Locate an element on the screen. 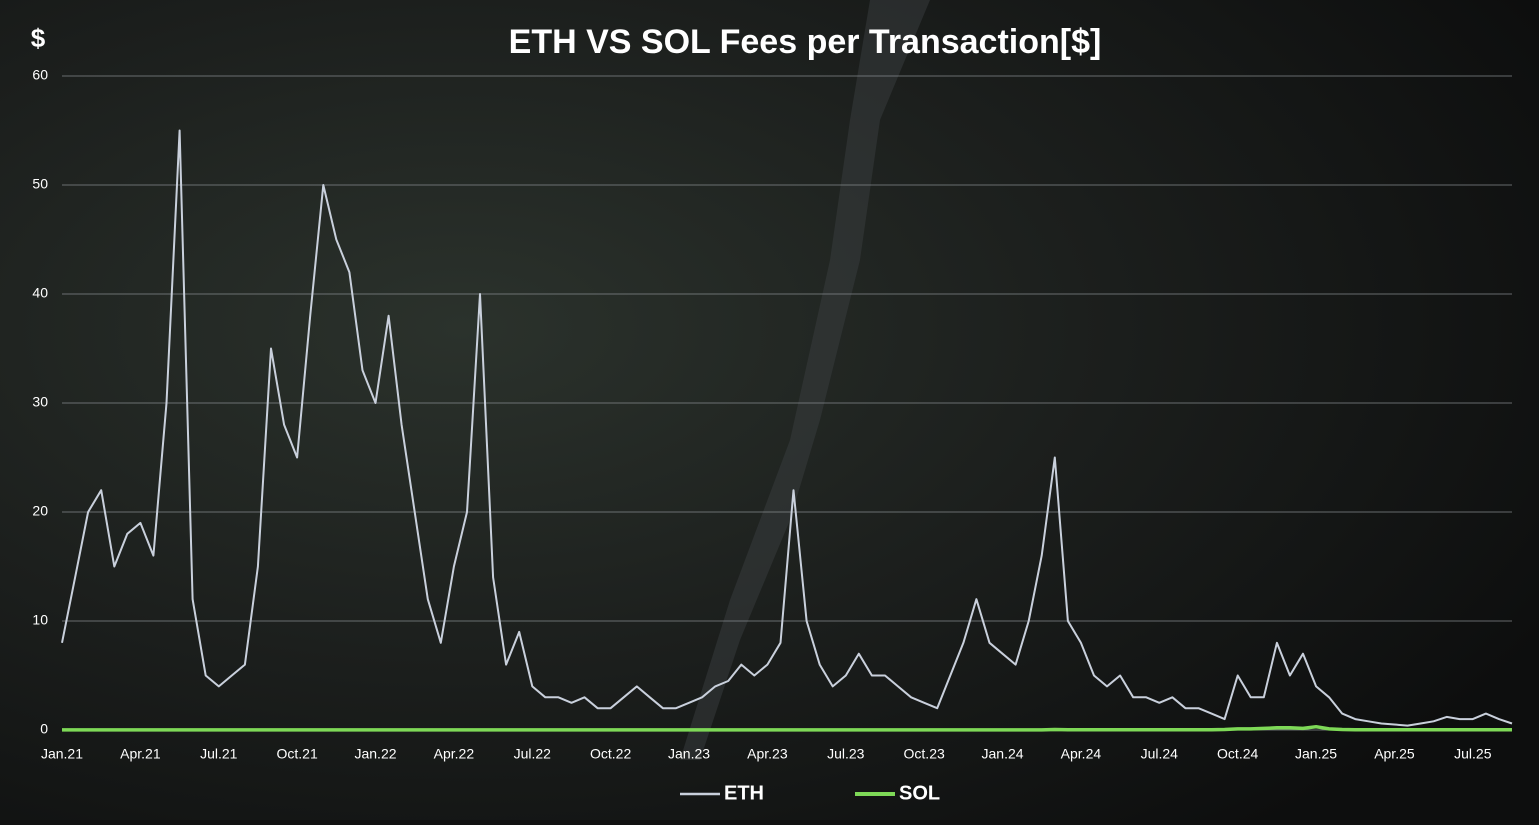 This screenshot has width=1539, height=825. x-tick-label: Jul.21 is located at coordinates (219, 754).